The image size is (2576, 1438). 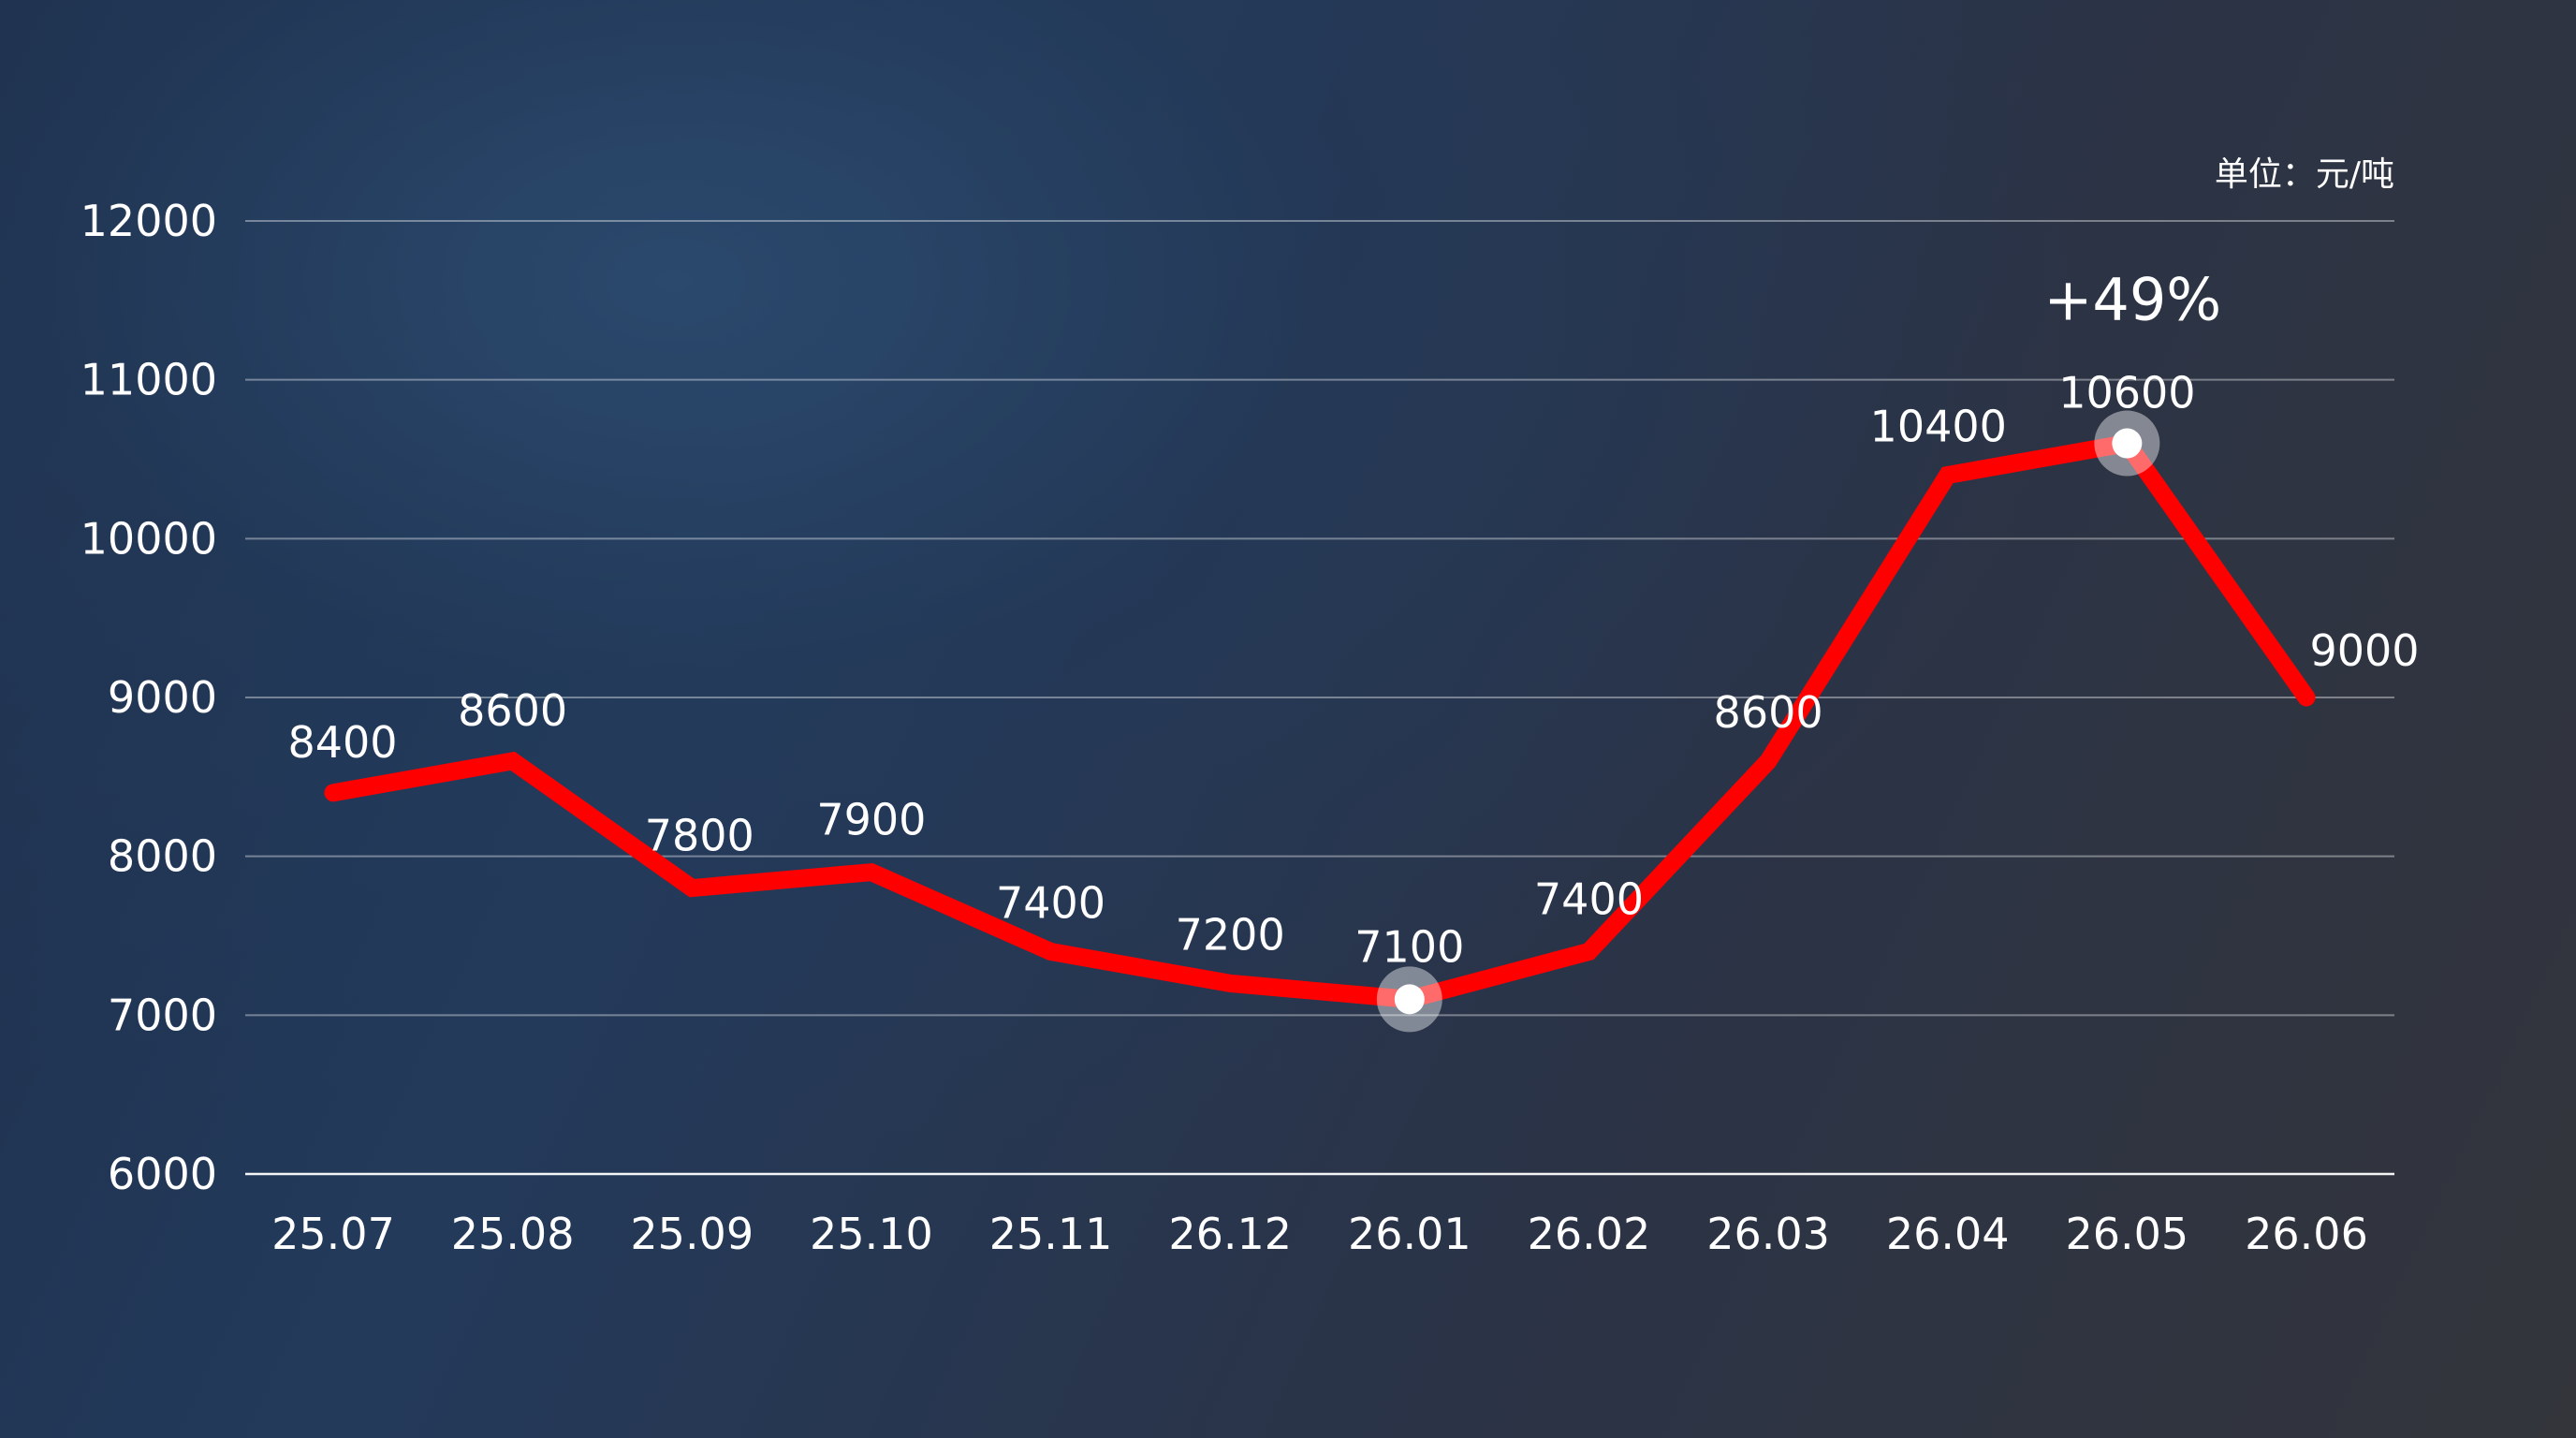 I want to click on x-tick-label: 26.03, so click(x=1768, y=1234).